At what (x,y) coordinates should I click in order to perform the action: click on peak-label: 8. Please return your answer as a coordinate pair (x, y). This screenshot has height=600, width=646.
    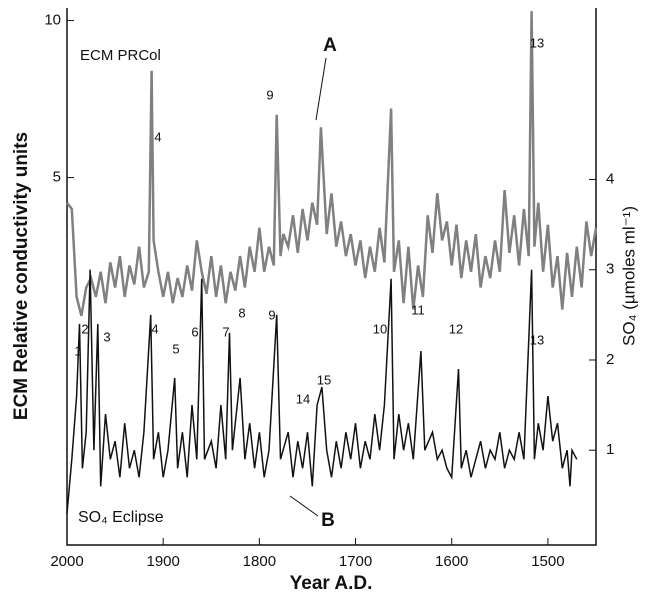
    Looking at the image, I should click on (241, 312).